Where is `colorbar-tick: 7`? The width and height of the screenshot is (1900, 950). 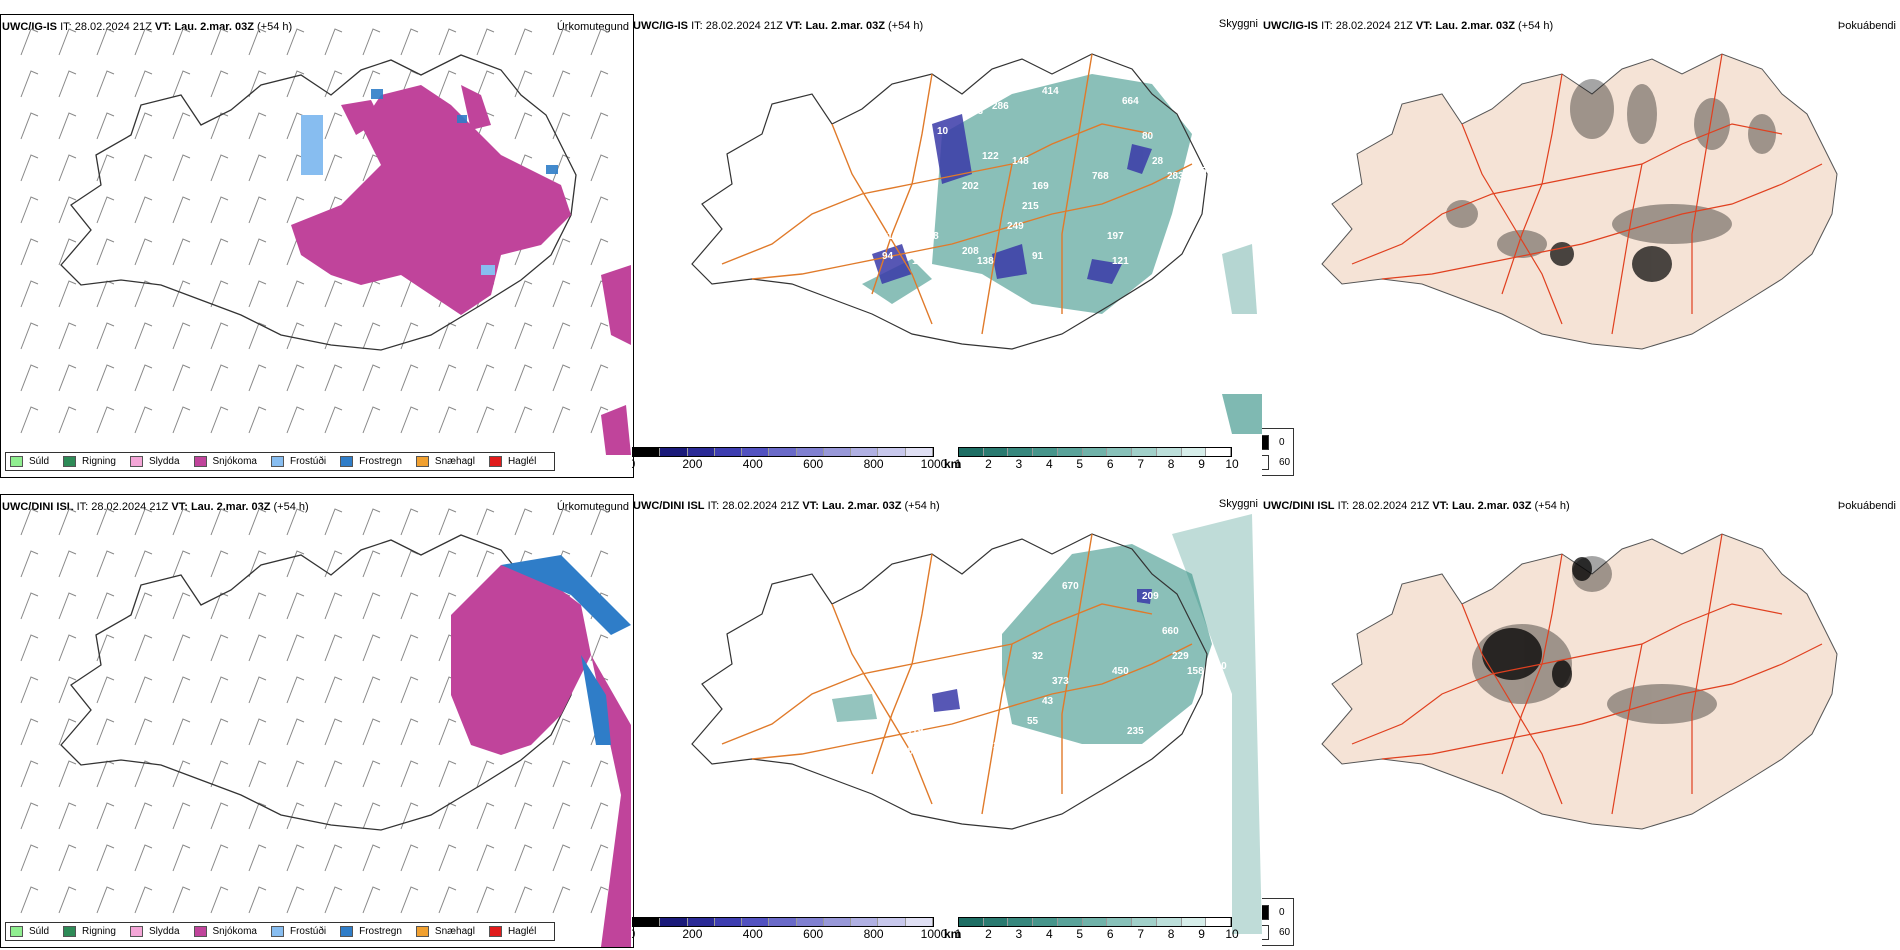
colorbar-tick: 7 is located at coordinates (1140, 464).